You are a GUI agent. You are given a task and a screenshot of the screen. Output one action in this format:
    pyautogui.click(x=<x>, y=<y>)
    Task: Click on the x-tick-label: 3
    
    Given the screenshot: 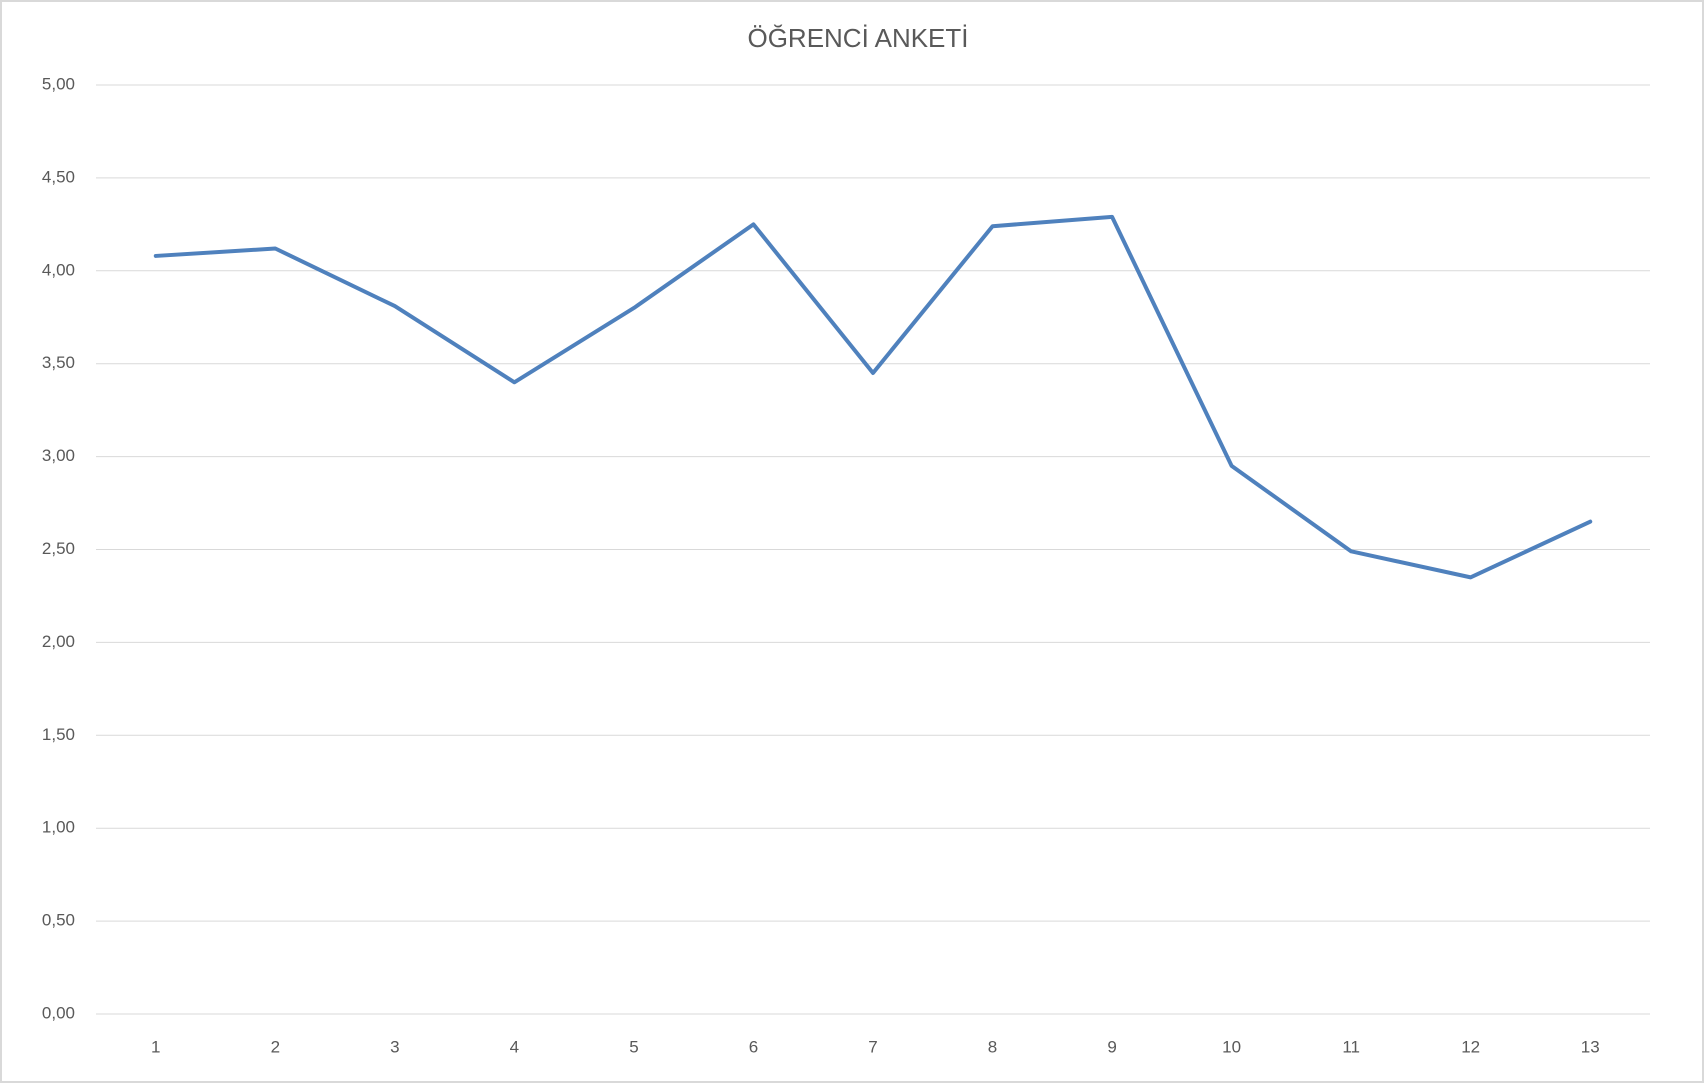 What is the action you would take?
    pyautogui.click(x=394, y=1046)
    